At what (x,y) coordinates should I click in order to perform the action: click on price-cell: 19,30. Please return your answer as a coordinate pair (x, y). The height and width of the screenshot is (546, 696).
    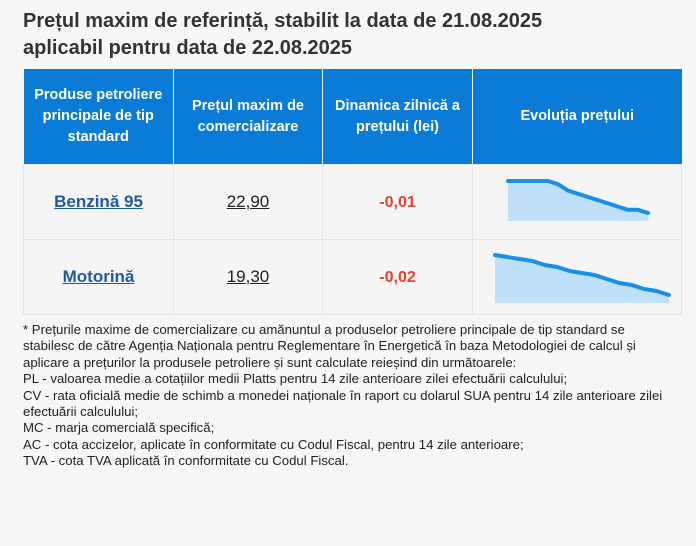
    Looking at the image, I should click on (248, 277).